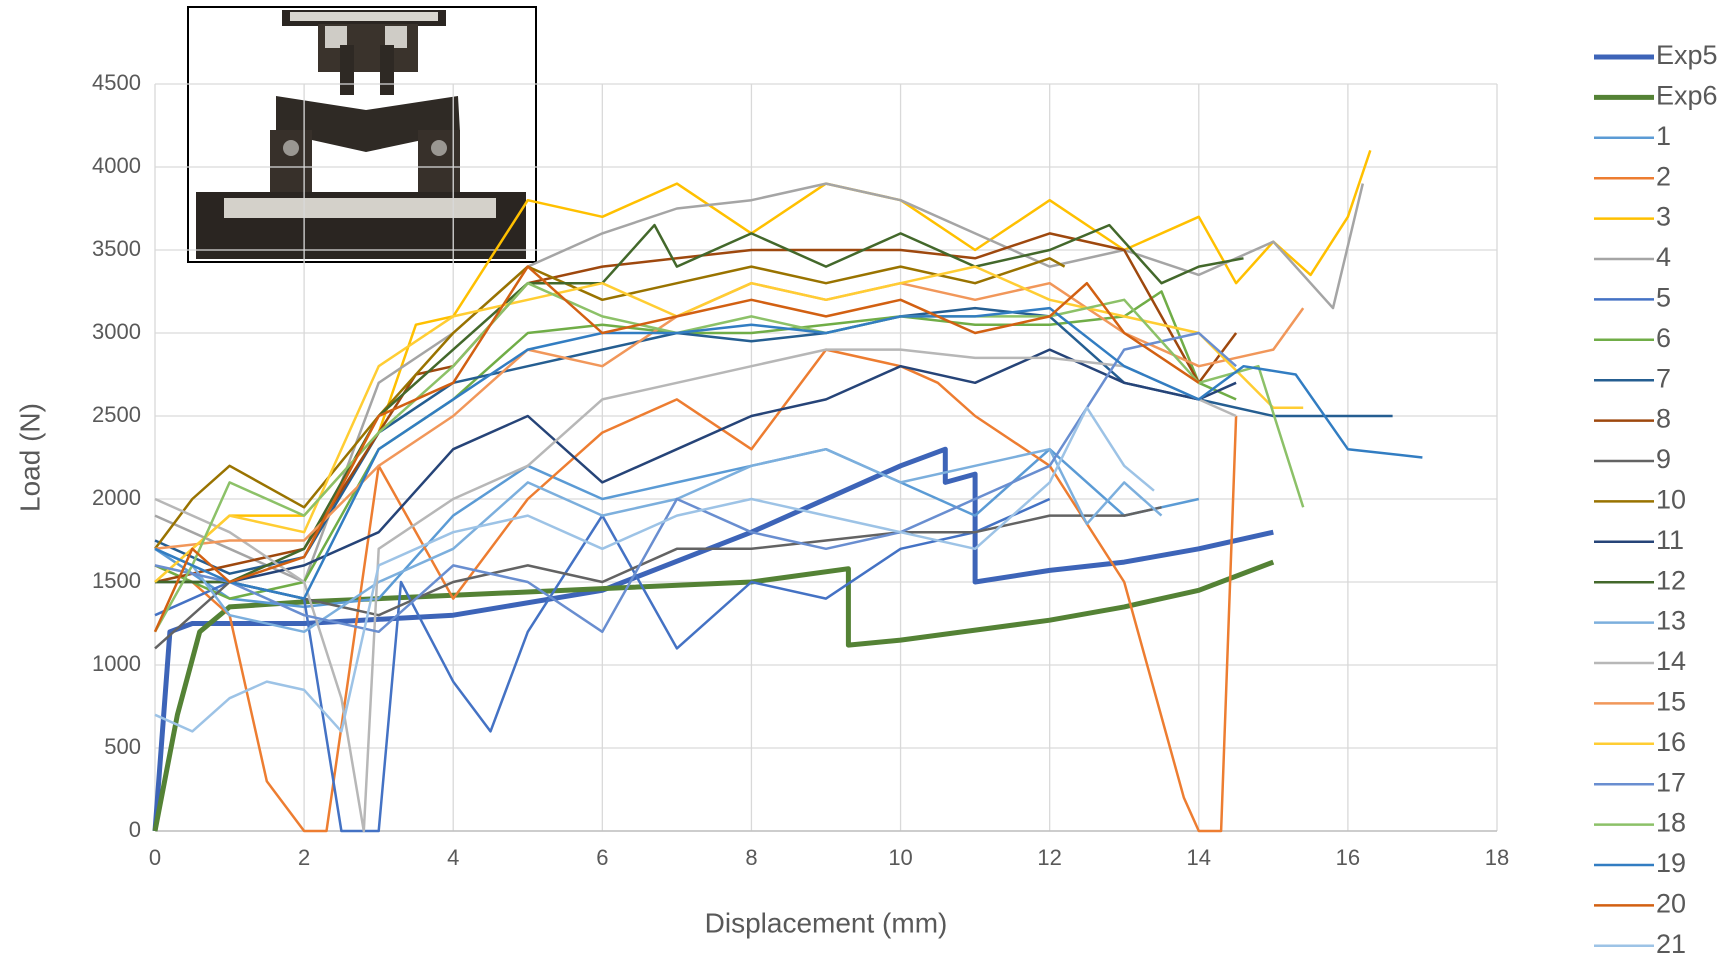 This screenshot has width=1724, height=964. Describe the element at coordinates (1663, 217) in the screenshot. I see `legend-label: 3` at that location.